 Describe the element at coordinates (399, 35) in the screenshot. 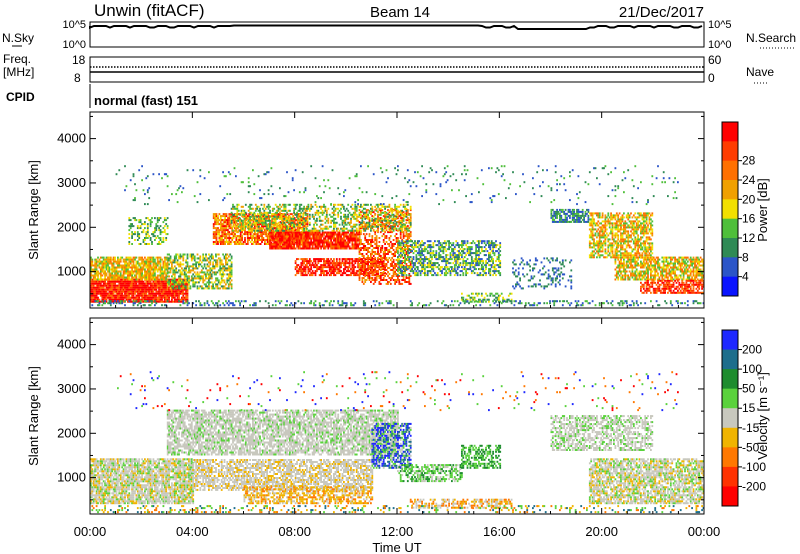

I see `nsky-panel: N.Sky 10^5 10^0 10^5 10^0 N.Search` at that location.